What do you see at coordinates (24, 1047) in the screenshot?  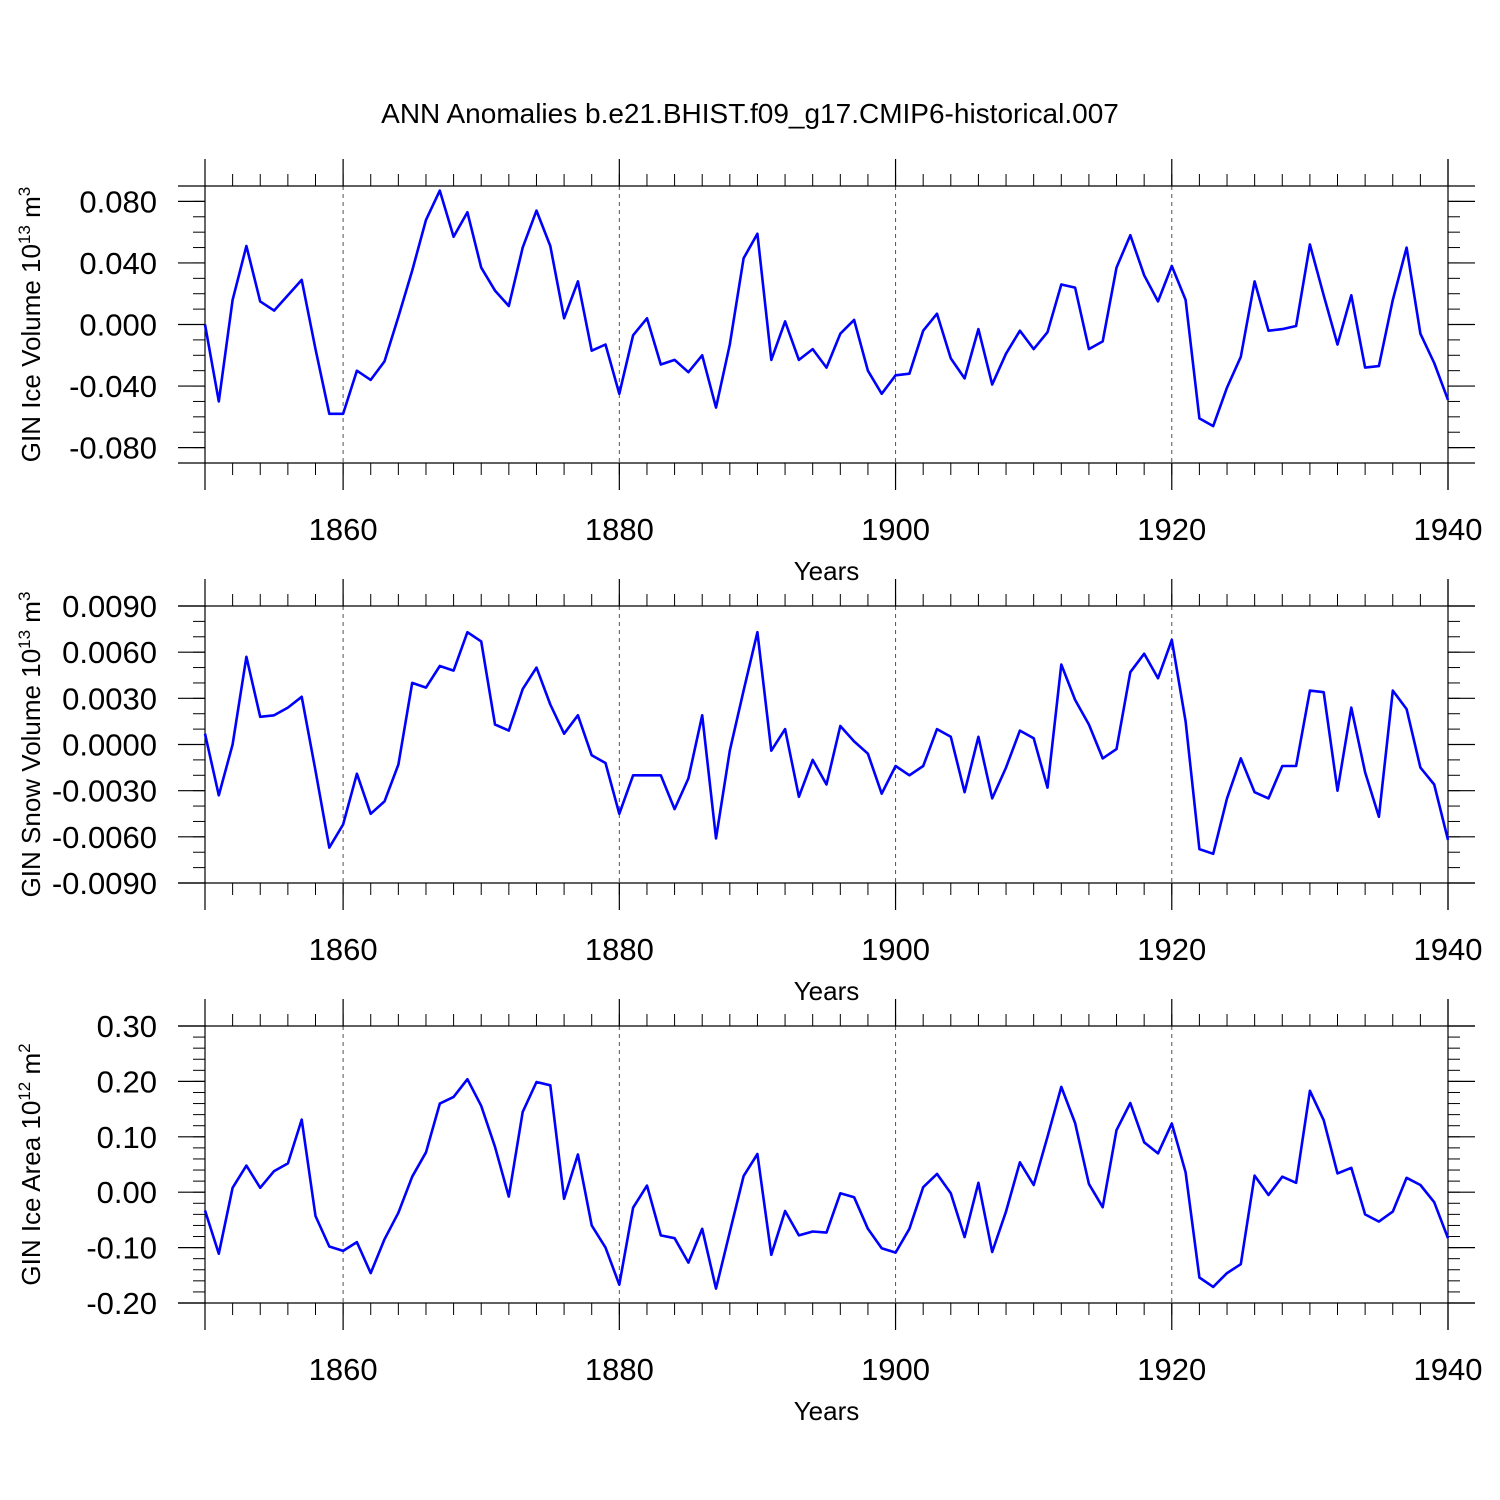 I see `y-axis-label-unit-exponent: 2` at bounding box center [24, 1047].